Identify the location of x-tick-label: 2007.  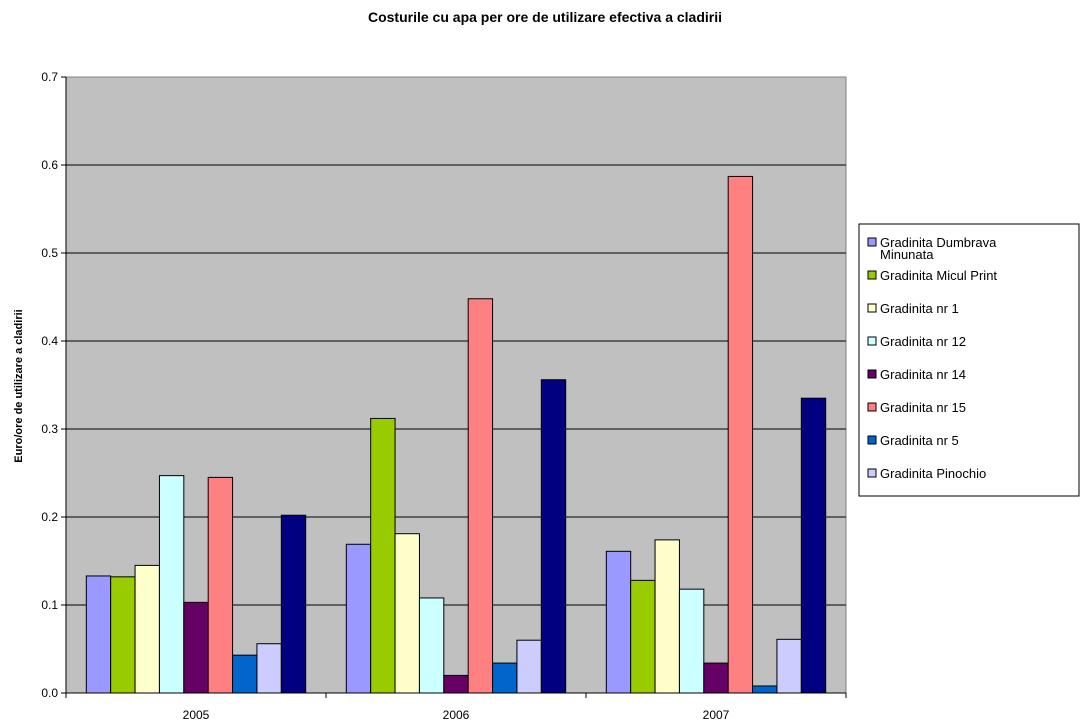
(716, 715).